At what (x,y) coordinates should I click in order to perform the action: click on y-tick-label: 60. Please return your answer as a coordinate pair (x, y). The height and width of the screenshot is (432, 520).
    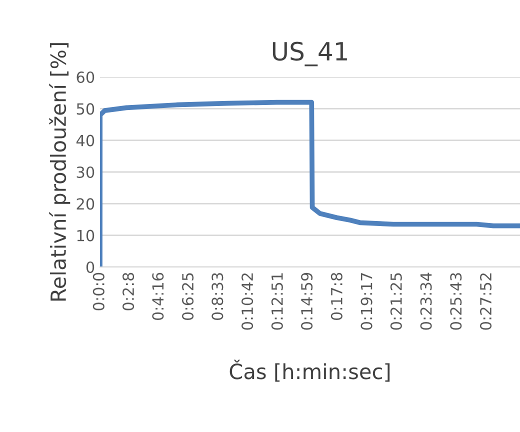
    Looking at the image, I should click on (85, 77).